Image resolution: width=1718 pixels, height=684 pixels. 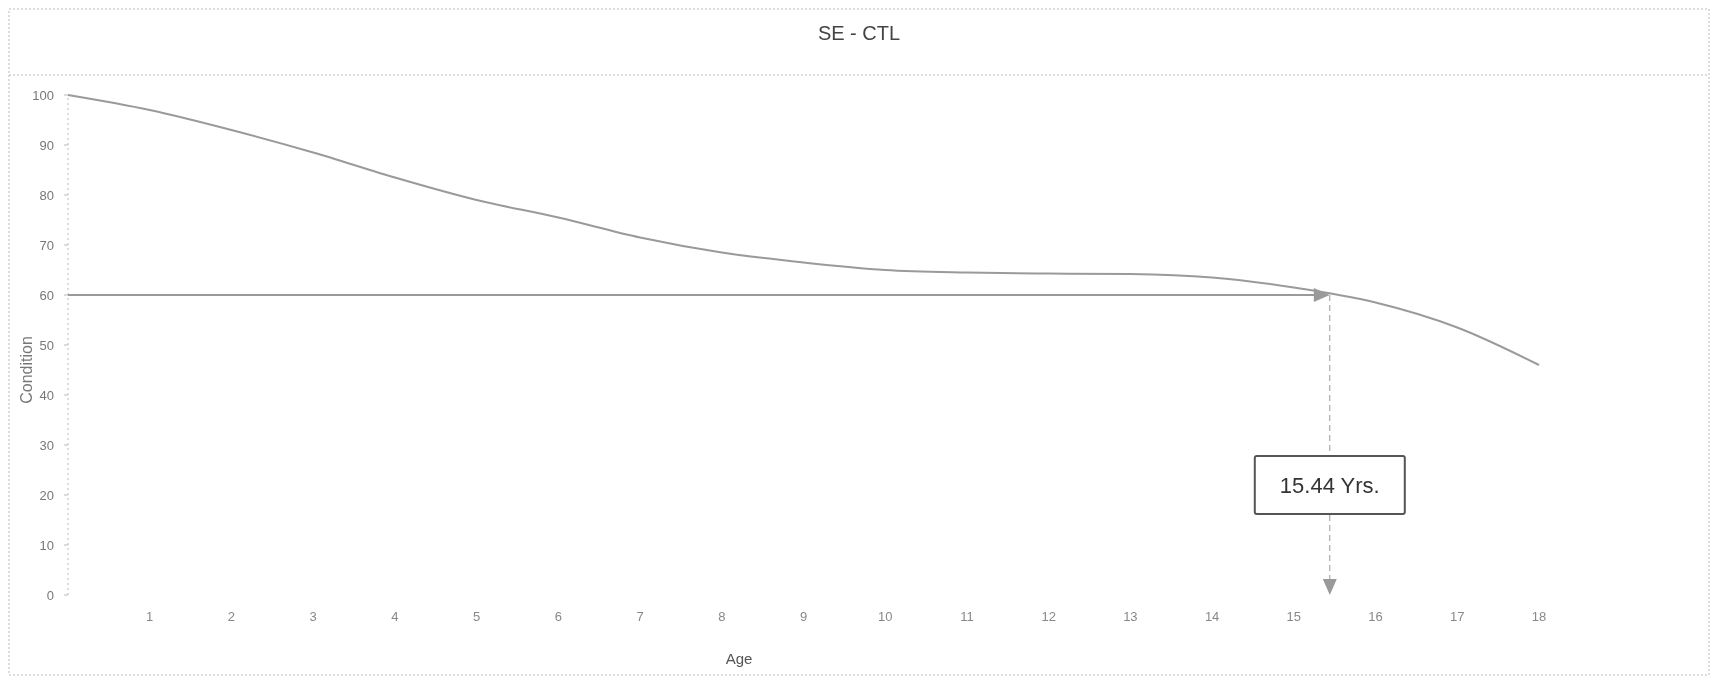 I want to click on x-tick-label: 16, so click(x=1375, y=616).